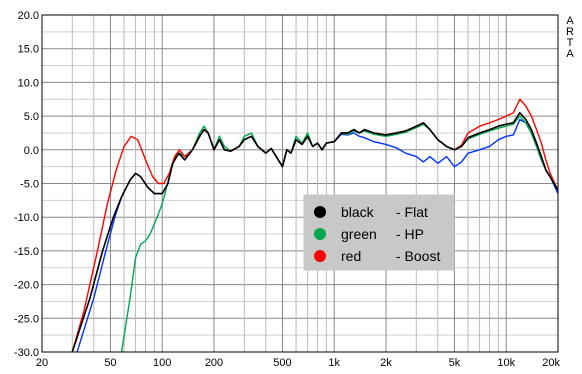 Image resolution: width=582 pixels, height=374 pixels. I want to click on legend-desc-green: - HP, so click(410, 234).